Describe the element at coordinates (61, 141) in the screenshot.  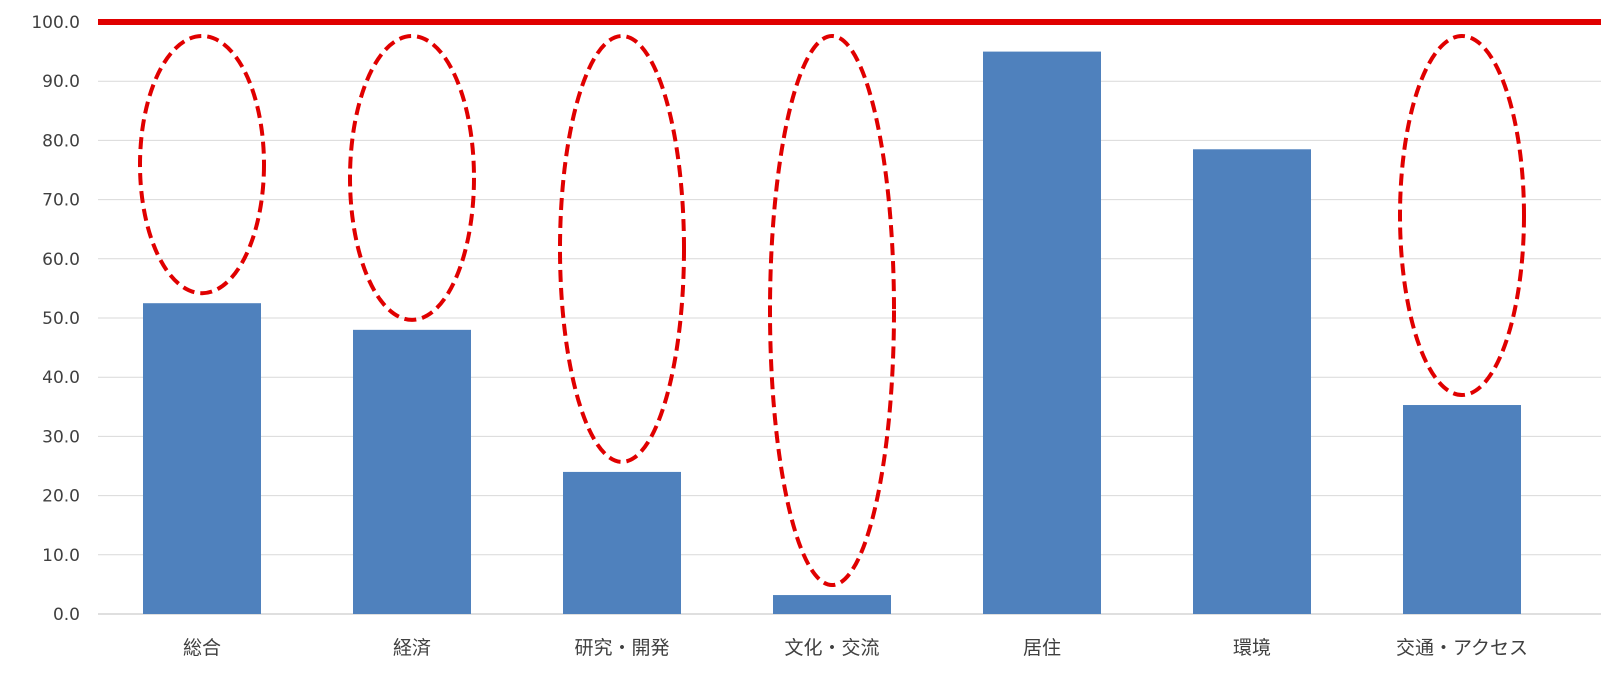
I see `y-tick-label: 80.0` at that location.